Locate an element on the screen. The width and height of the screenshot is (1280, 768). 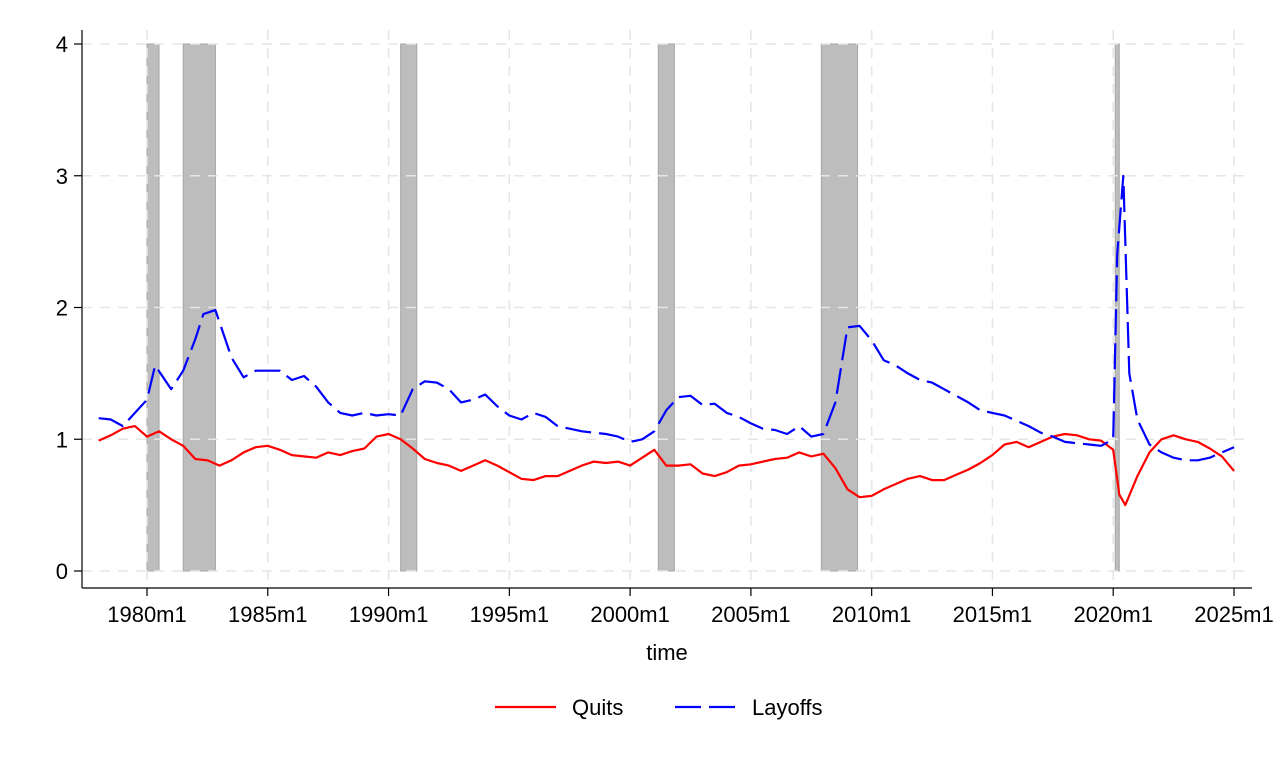
y-tick-label: 0 is located at coordinates (62, 571).